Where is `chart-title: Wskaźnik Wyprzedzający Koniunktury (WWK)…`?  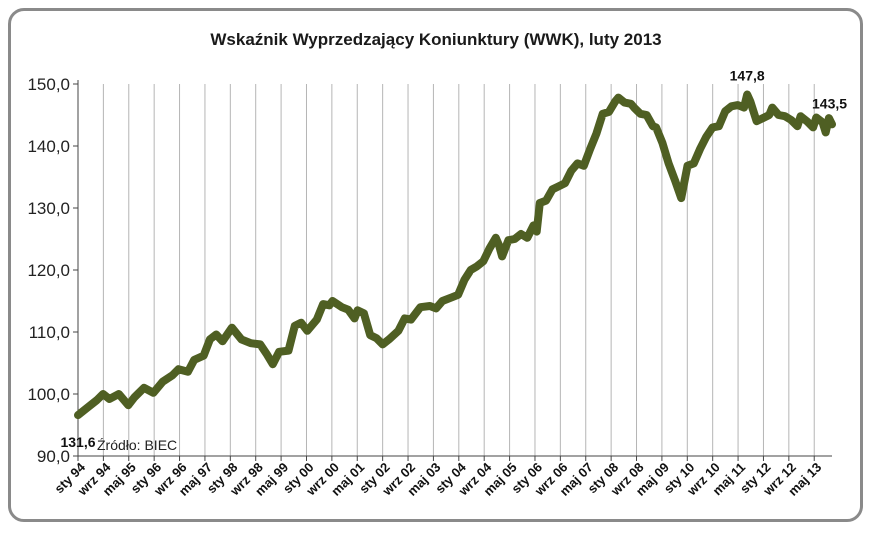 chart-title: Wskaźnik Wyprzedzający Koniunktury (WWK)… is located at coordinates (435, 39).